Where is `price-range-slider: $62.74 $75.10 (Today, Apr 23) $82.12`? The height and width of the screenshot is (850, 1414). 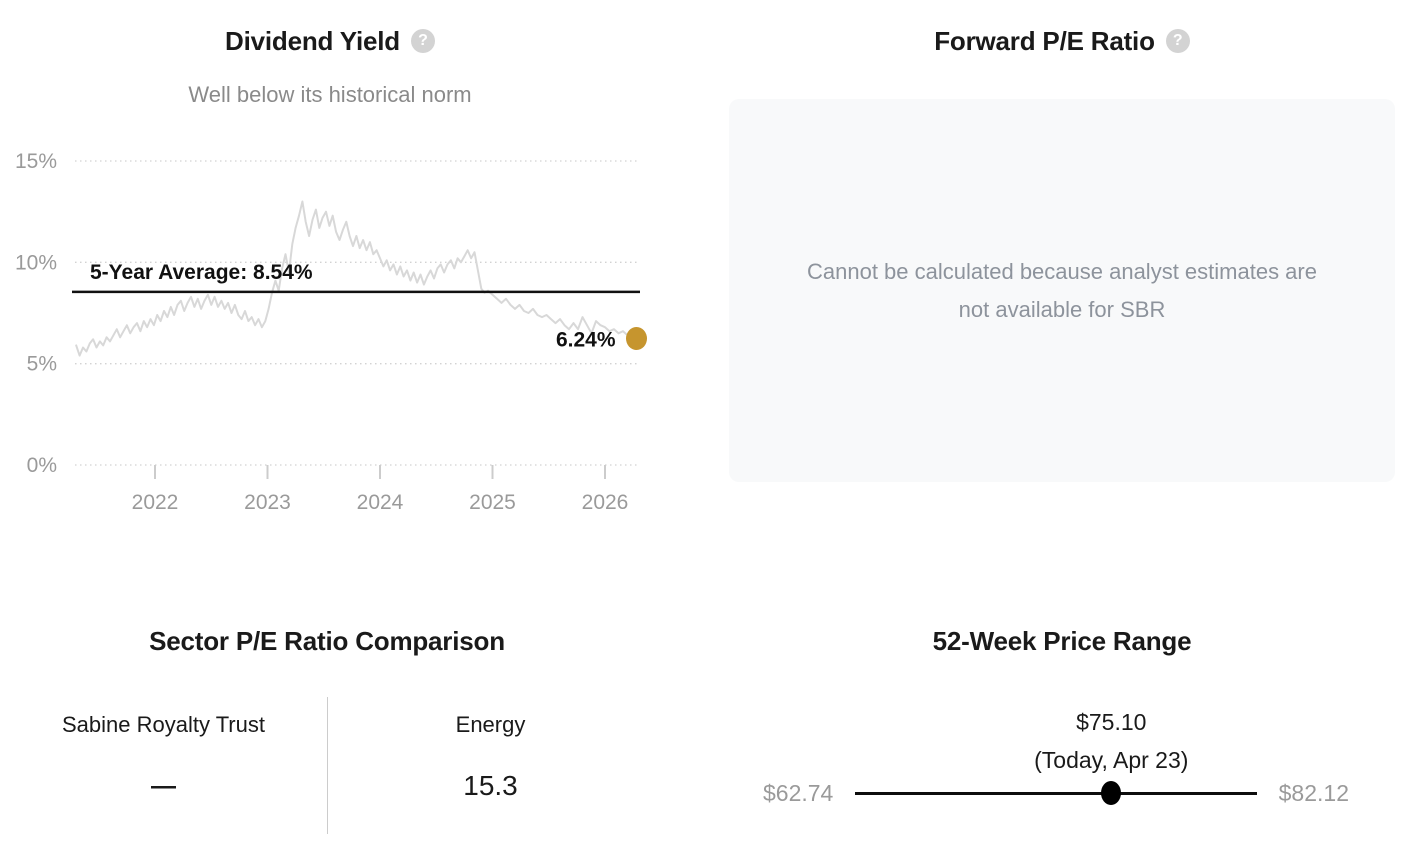
price-range-slider: $62.74 $75.10 (Today, Apr 23) $82.12 is located at coordinates (1056, 757).